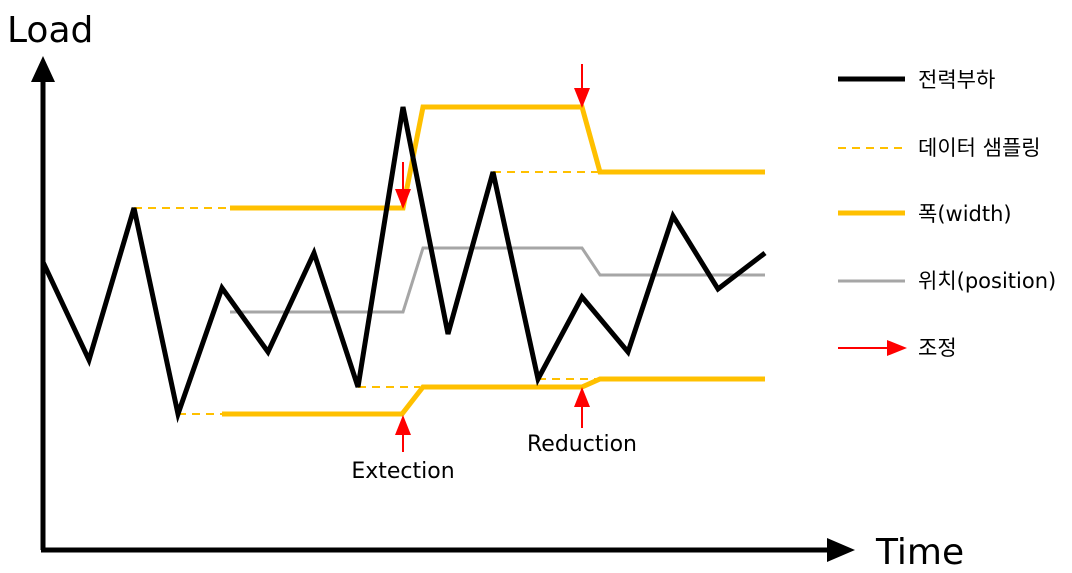  I want to click on adjust-arrow-lower-expansion, so click(403, 433).